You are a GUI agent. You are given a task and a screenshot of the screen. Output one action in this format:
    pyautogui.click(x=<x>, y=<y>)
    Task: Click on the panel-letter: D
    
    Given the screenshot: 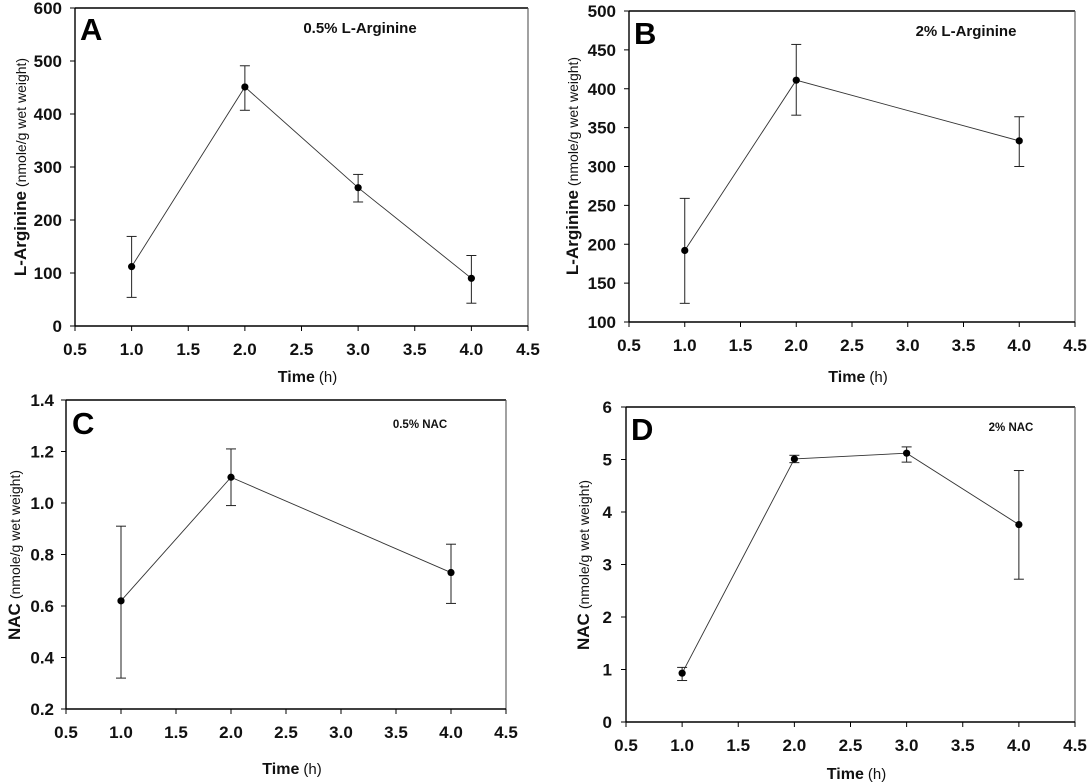 What is the action you would take?
    pyautogui.click(x=642, y=429)
    